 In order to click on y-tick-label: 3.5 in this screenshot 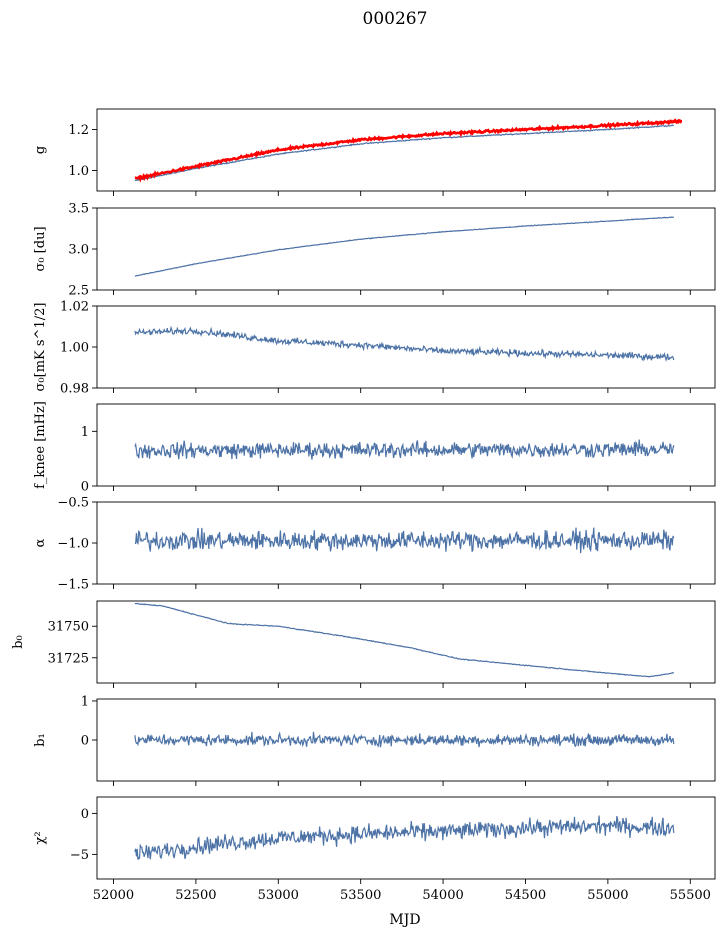, I will do `click(78, 209)`.